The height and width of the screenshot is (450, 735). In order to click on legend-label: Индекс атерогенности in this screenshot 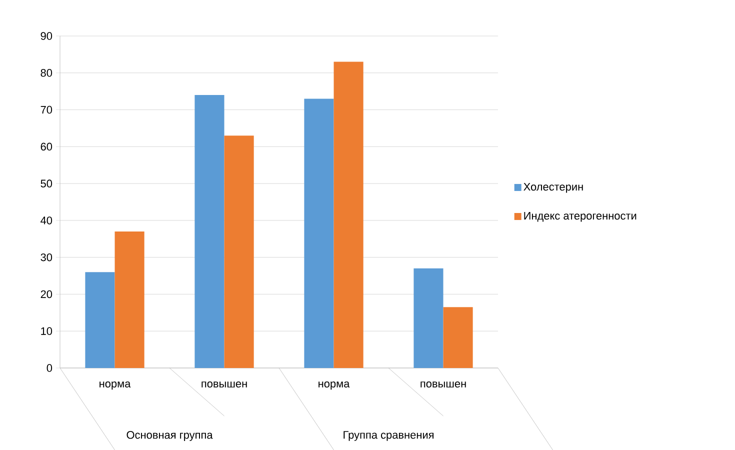, I will do `click(580, 217)`.